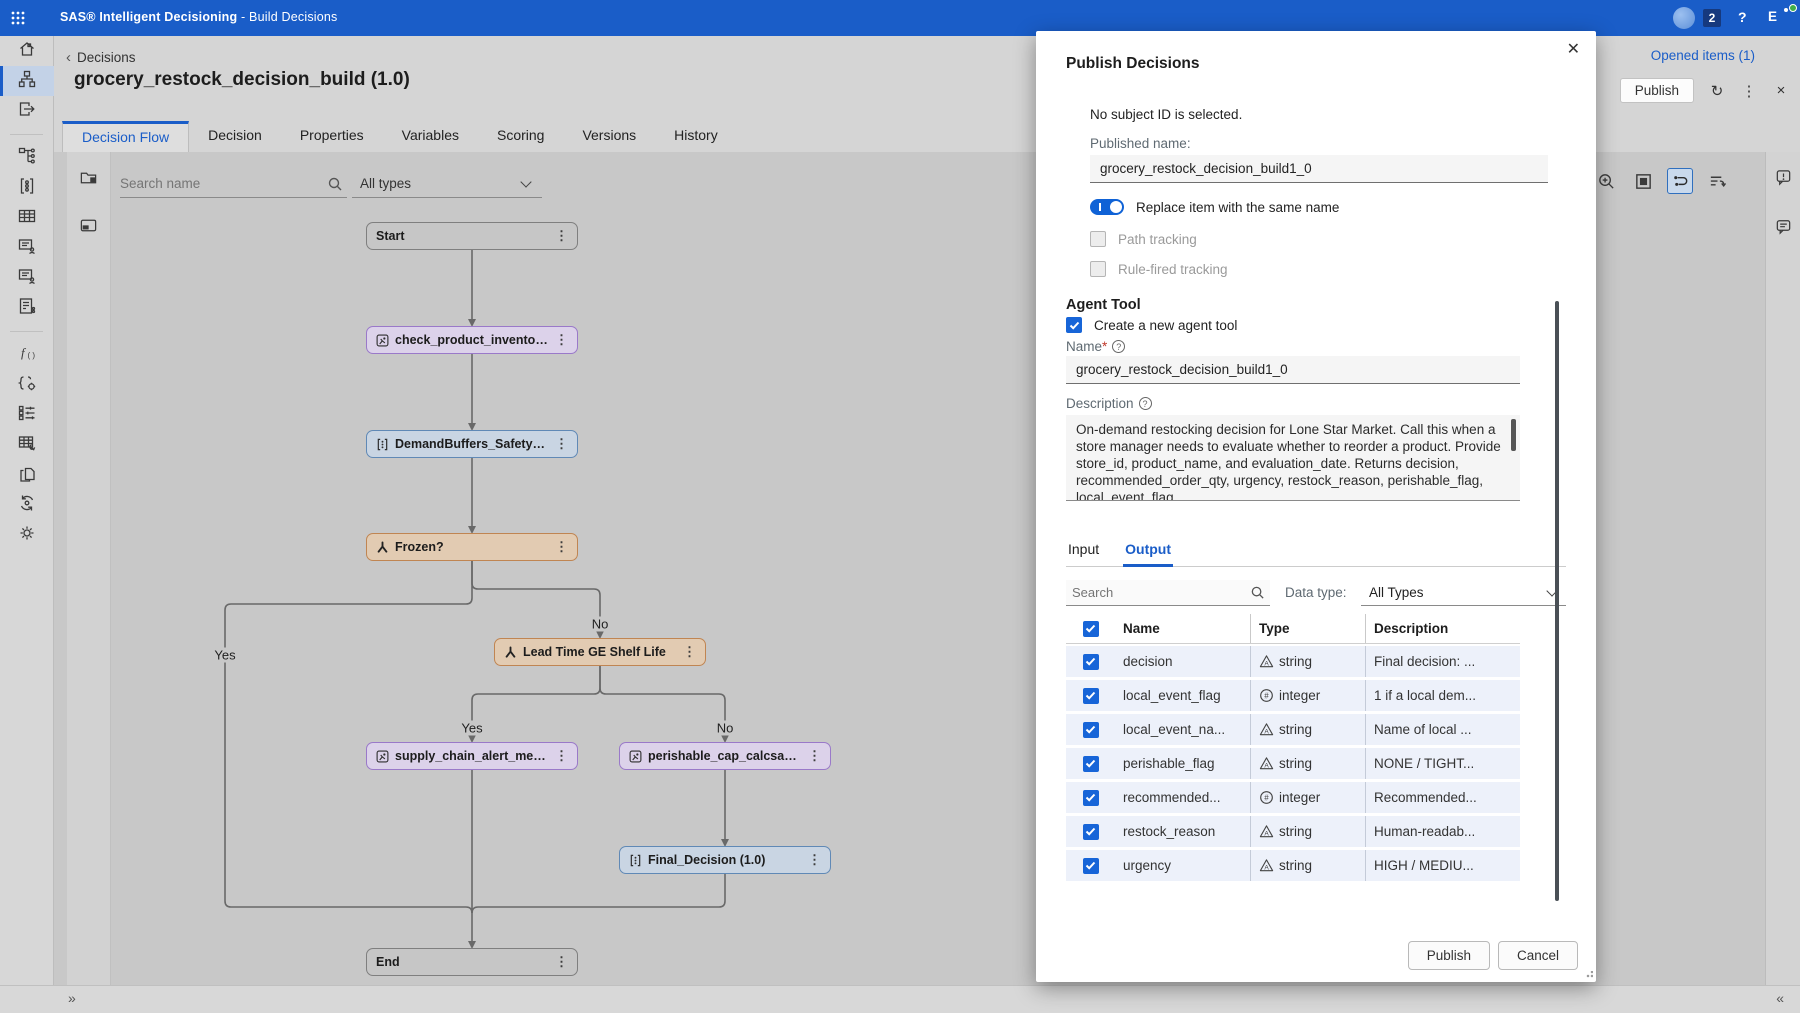  I want to click on sidebar-item-rule-sets, so click(27, 188).